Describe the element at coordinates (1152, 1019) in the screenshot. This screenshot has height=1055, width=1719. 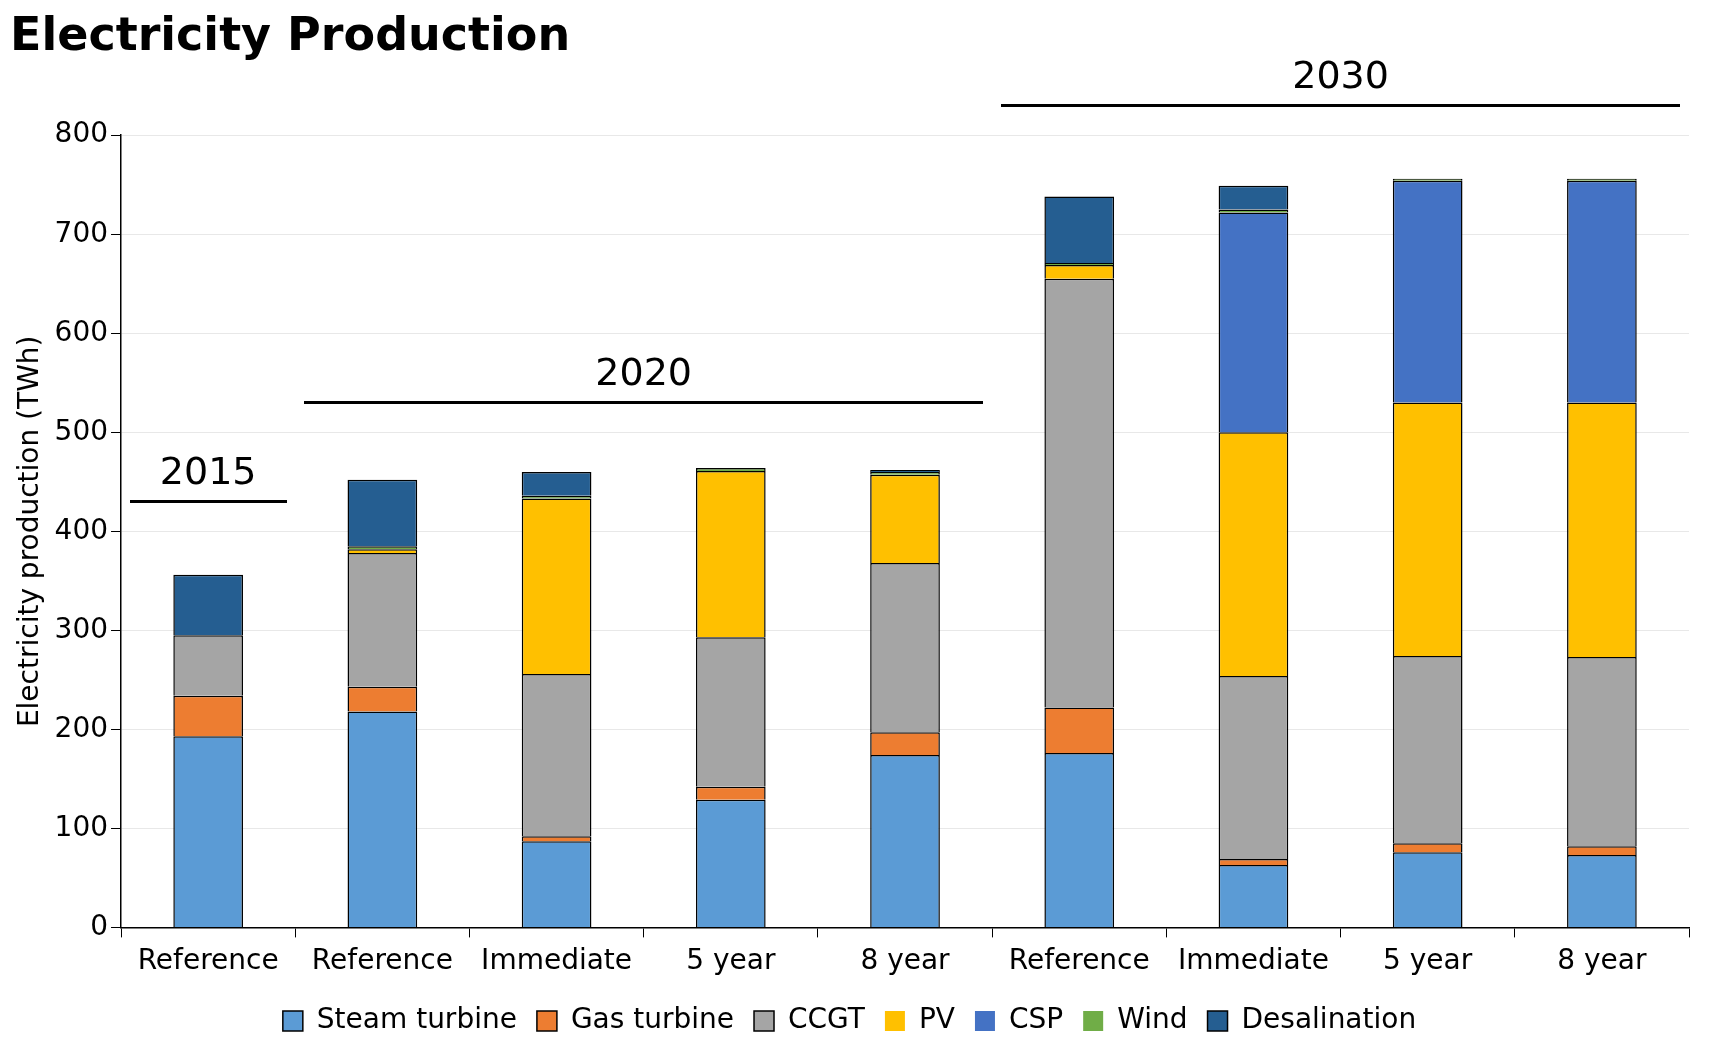
I see `legend-label: Wind` at that location.